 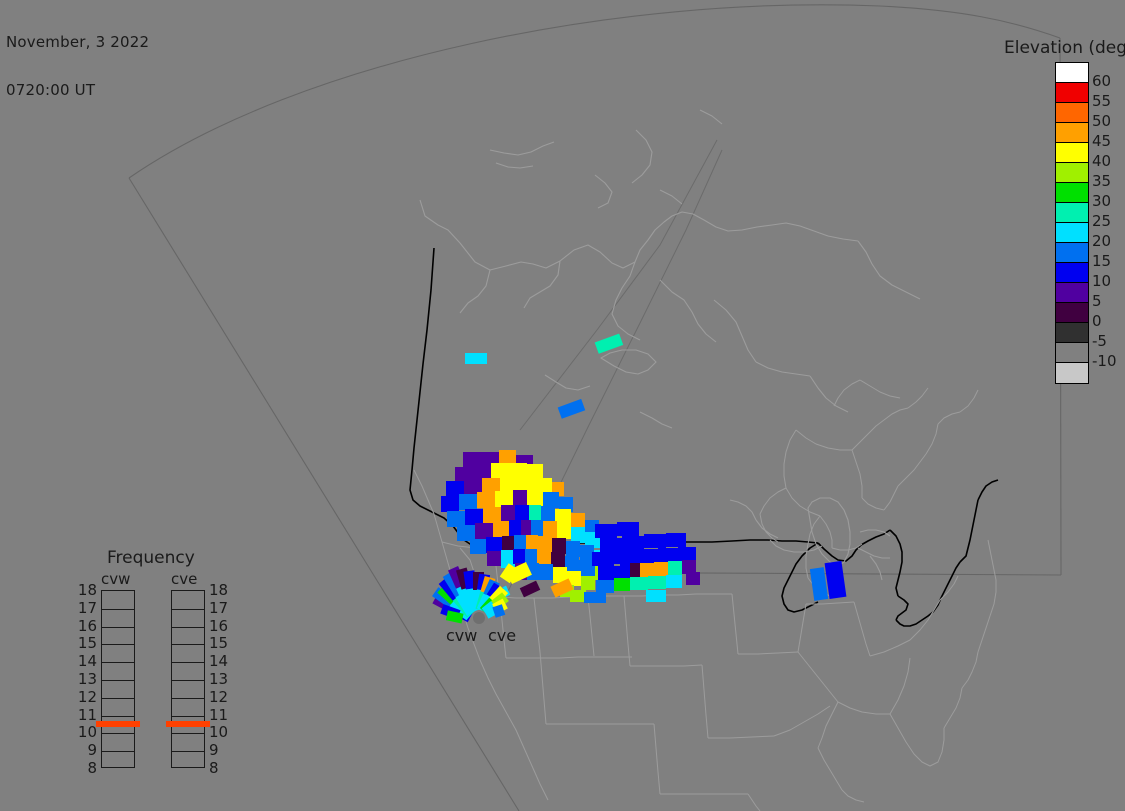 What do you see at coordinates (1102, 121) in the screenshot?
I see `elevation-tick-label: 50` at bounding box center [1102, 121].